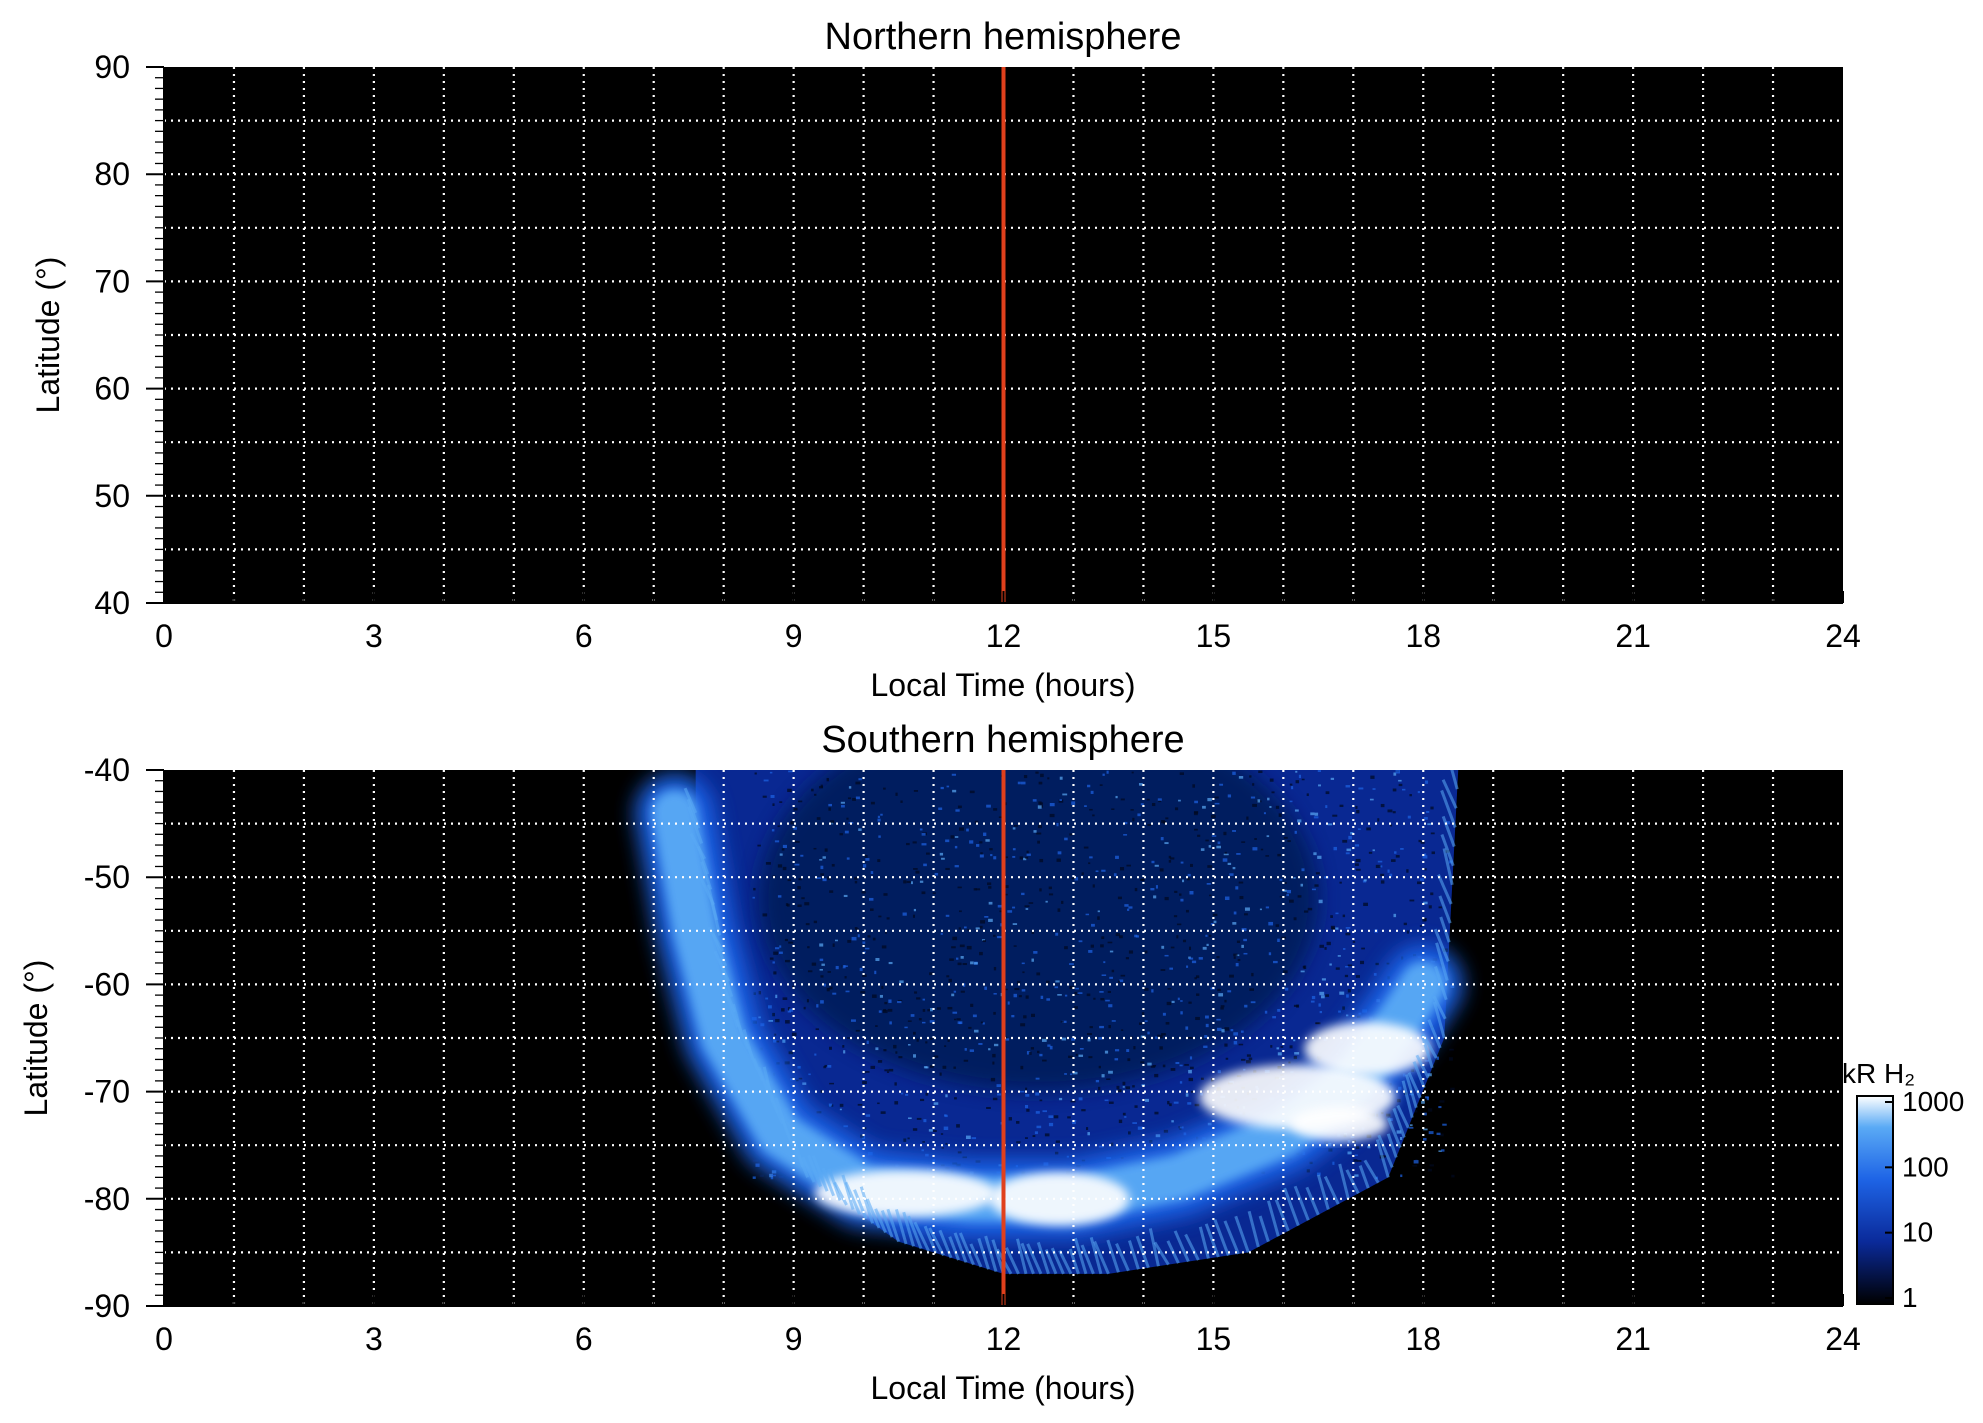 The width and height of the screenshot is (1983, 1423). Describe the element at coordinates (1933, 1101) in the screenshot. I see `colorbar-tick-label: 1000` at that location.